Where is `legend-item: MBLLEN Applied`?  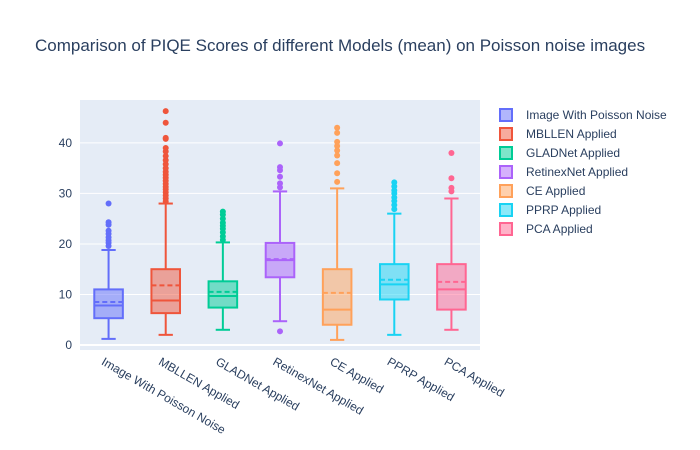 legend-item: MBLLEN Applied is located at coordinates (558, 134).